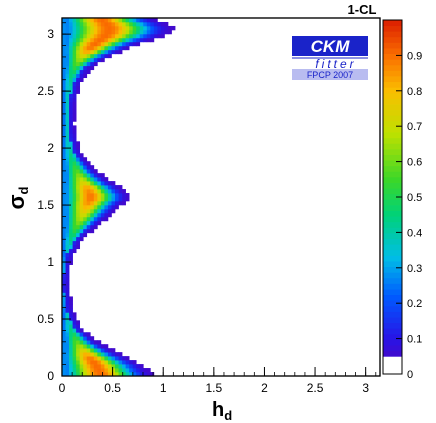 The height and width of the screenshot is (423, 436). Describe the element at coordinates (414, 198) in the screenshot. I see `colorbar-tick-label: 0.5` at that location.